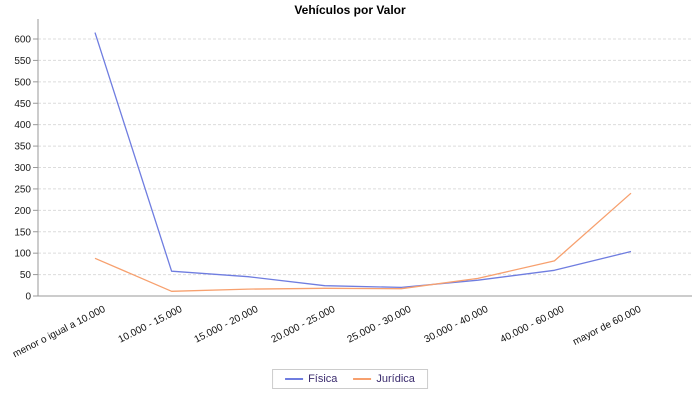  Describe the element at coordinates (22, 82) in the screenshot. I see `y-tick-label: 500` at that location.